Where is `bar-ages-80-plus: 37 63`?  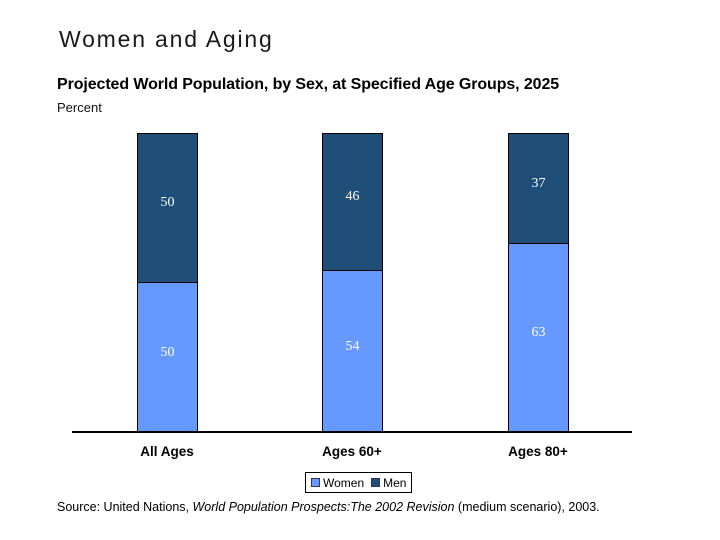 bar-ages-80-plus: 37 63 is located at coordinates (538, 283).